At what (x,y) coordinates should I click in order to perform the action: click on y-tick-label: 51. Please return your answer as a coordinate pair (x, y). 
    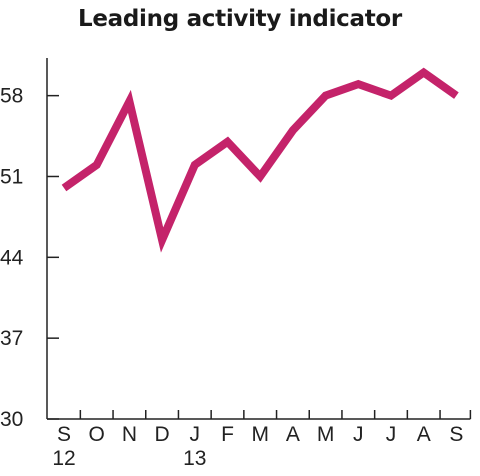
    Looking at the image, I should click on (11, 176).